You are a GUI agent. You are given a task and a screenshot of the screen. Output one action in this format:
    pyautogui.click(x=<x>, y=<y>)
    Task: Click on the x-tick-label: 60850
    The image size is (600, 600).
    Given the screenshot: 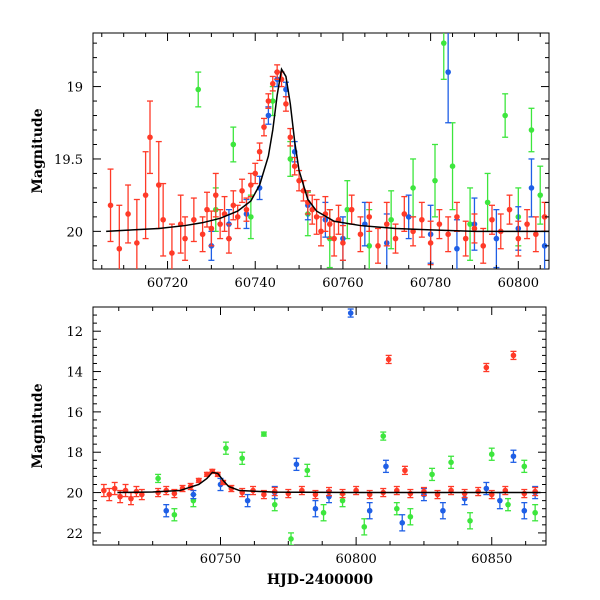 What is the action you would take?
    pyautogui.click(x=491, y=559)
    